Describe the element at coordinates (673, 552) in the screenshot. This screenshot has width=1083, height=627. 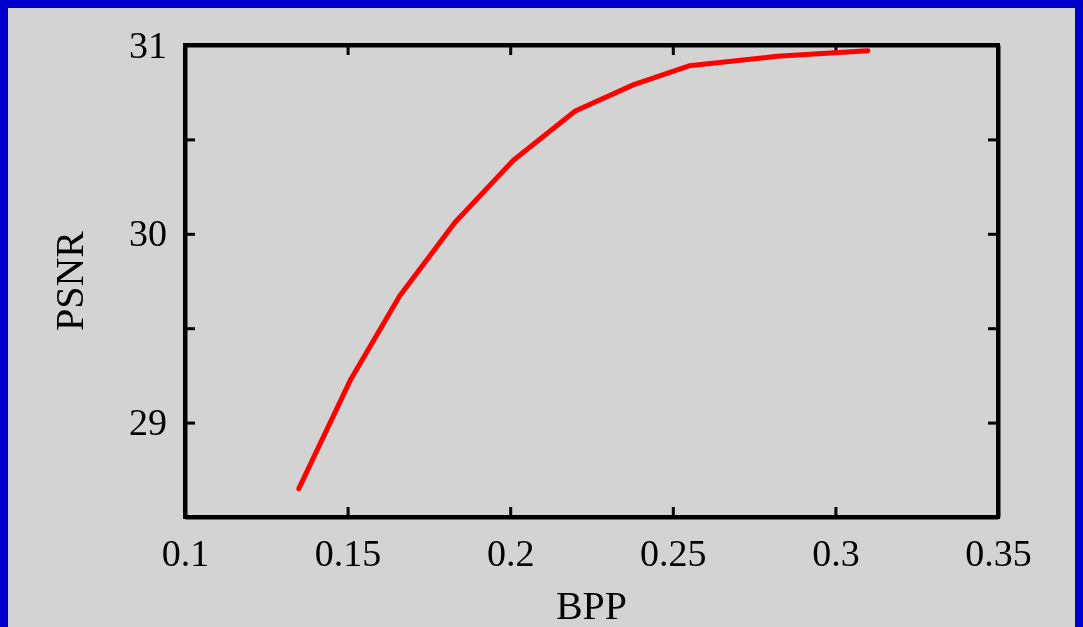
I see `x-tick-label: 0.25` at that location.